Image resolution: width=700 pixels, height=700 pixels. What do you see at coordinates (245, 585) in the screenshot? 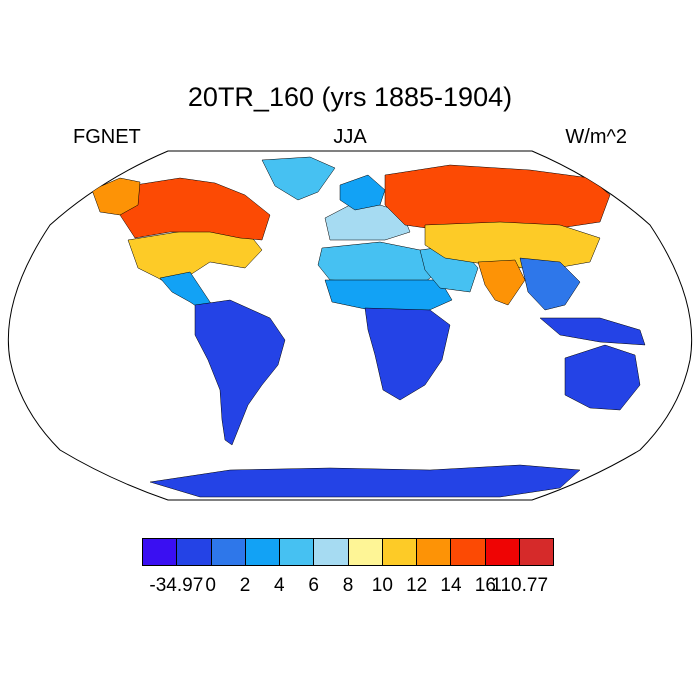
I see `colorbar-label-2: 2` at bounding box center [245, 585].